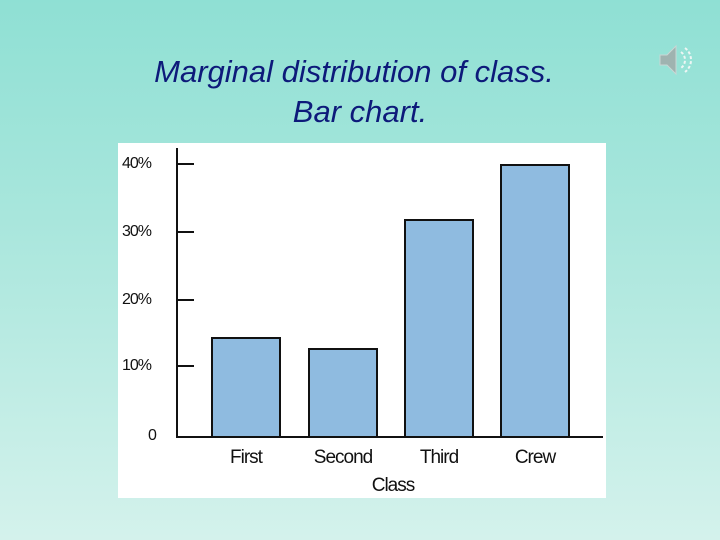  What do you see at coordinates (676, 60) in the screenshot?
I see `speaker-icon` at bounding box center [676, 60].